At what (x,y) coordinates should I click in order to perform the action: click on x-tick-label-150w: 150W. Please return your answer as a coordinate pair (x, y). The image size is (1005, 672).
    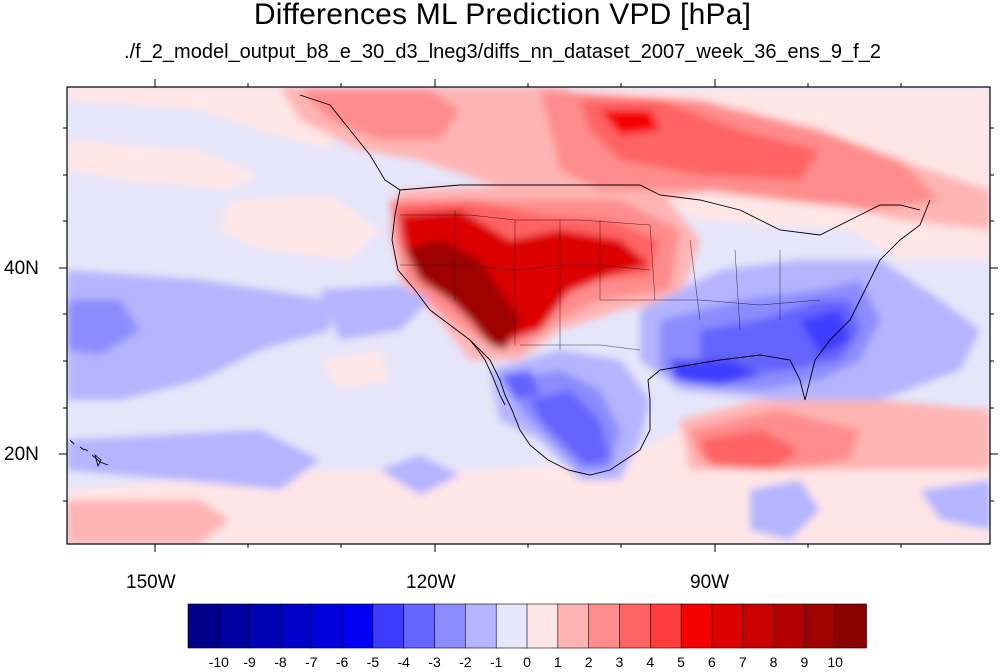
    Looking at the image, I should click on (151, 582).